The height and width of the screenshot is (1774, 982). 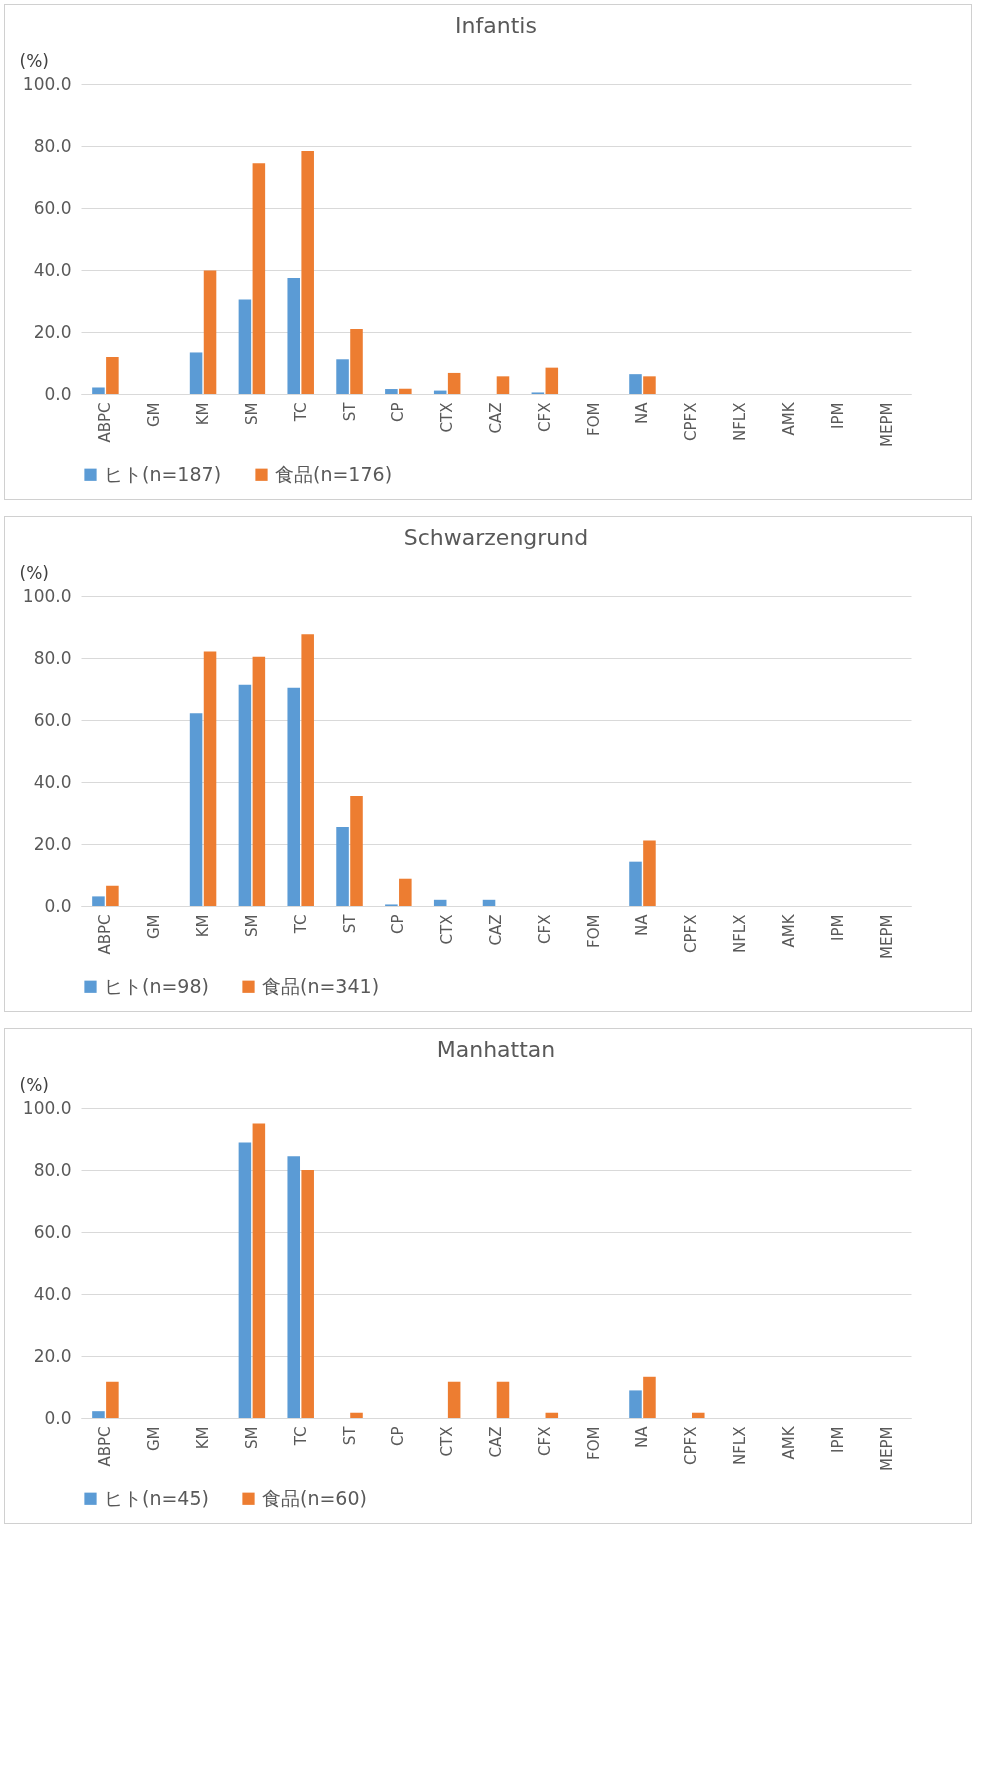 What do you see at coordinates (163, 473) in the screenshot?
I see `legend-label: ヒト(n=187)` at bounding box center [163, 473].